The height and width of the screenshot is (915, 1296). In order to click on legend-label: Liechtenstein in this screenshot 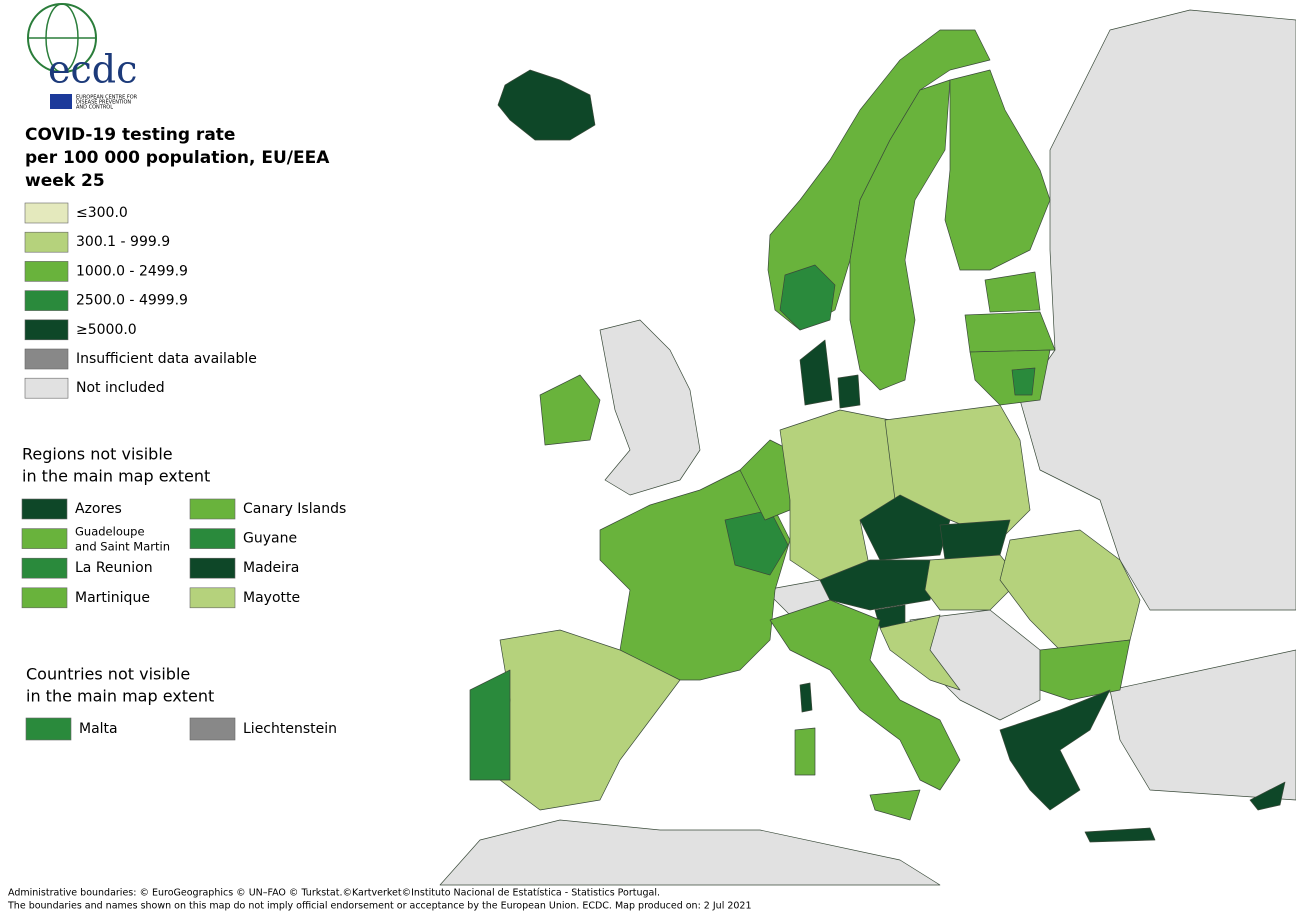, I will do `click(290, 729)`.